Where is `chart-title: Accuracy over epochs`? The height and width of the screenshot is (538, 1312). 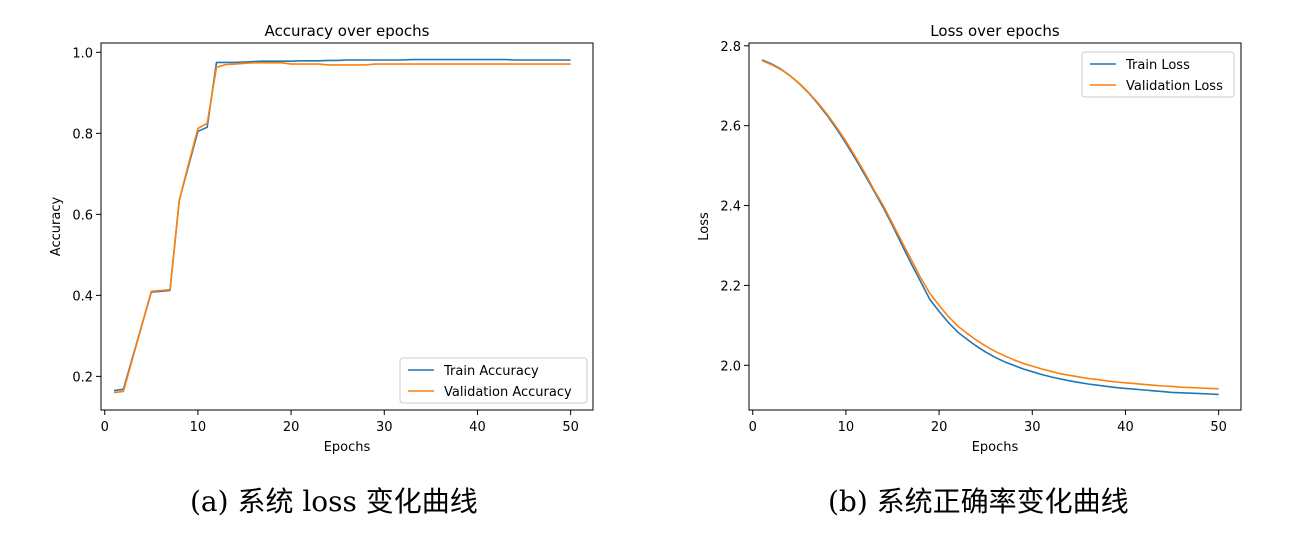 chart-title: Accuracy over epochs is located at coordinates (347, 31).